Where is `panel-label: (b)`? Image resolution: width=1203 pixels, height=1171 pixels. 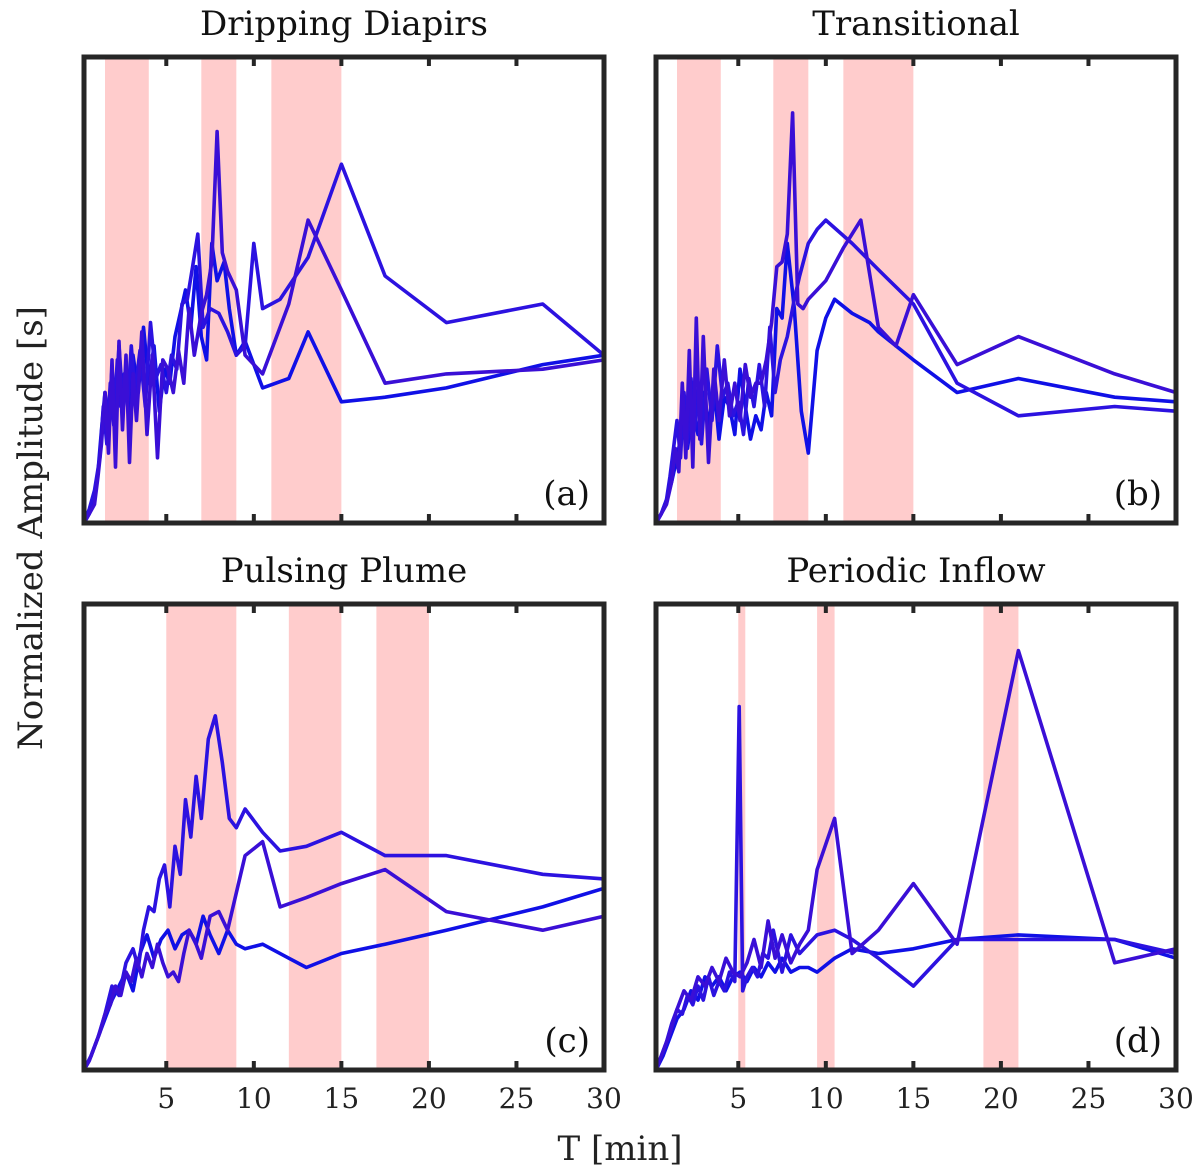
panel-label: (b) is located at coordinates (1138, 494).